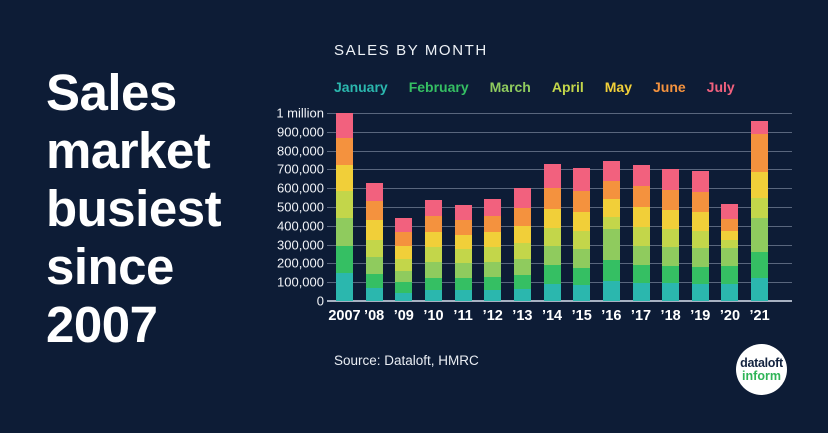 This screenshot has width=828, height=433. I want to click on x-axis-label: ’10, so click(433, 316).